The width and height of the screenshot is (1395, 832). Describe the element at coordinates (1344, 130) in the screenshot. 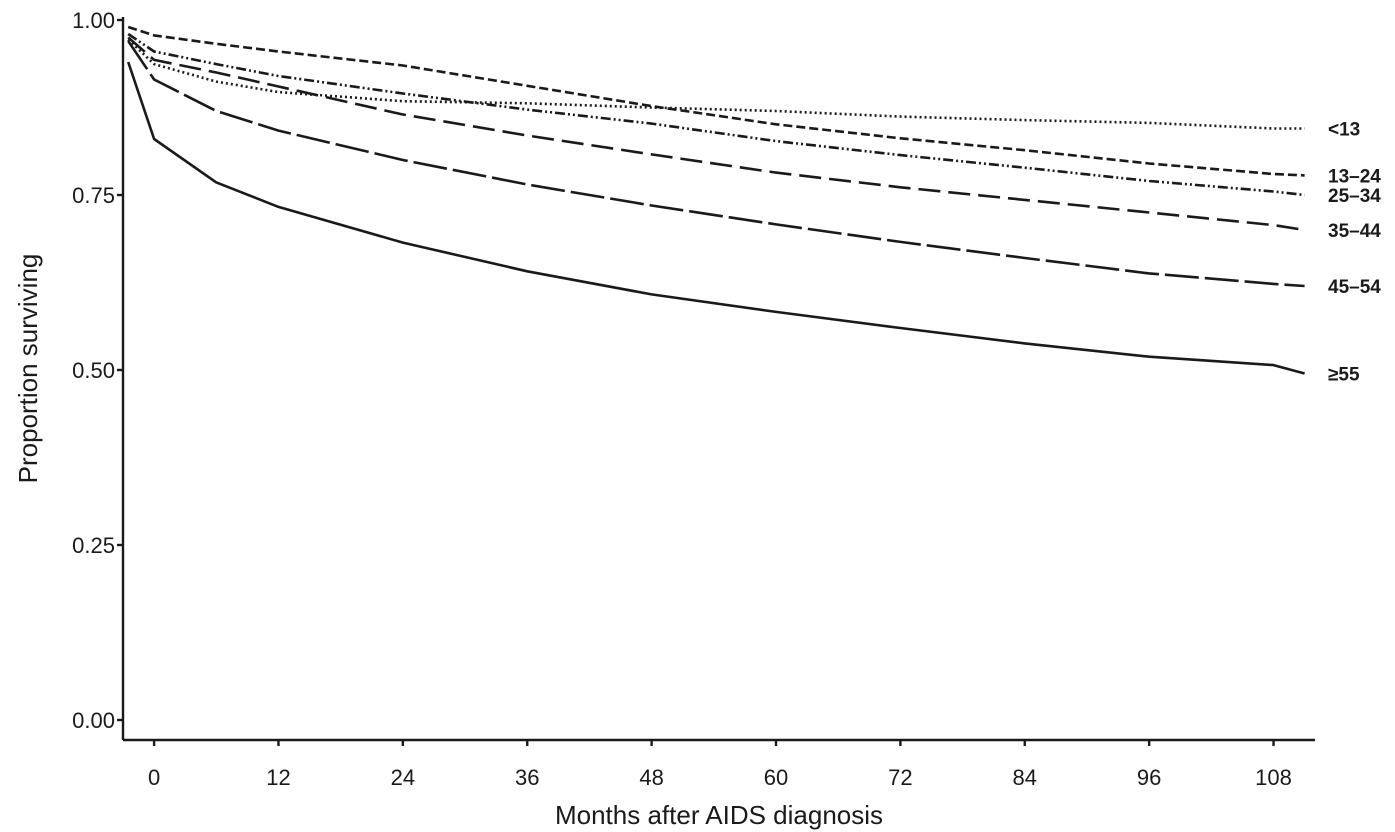

I see `series-label-0: <13` at that location.